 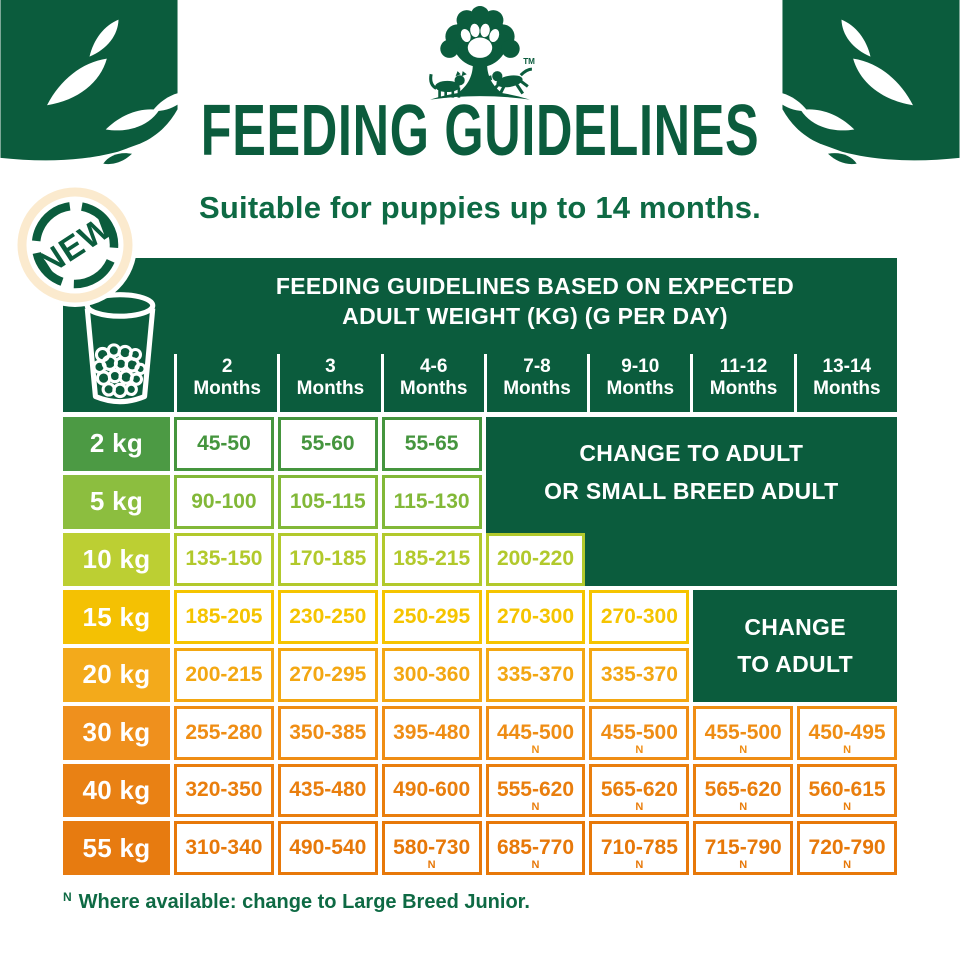 I want to click on feeding-value-cell: 310-340, so click(x=224, y=848).